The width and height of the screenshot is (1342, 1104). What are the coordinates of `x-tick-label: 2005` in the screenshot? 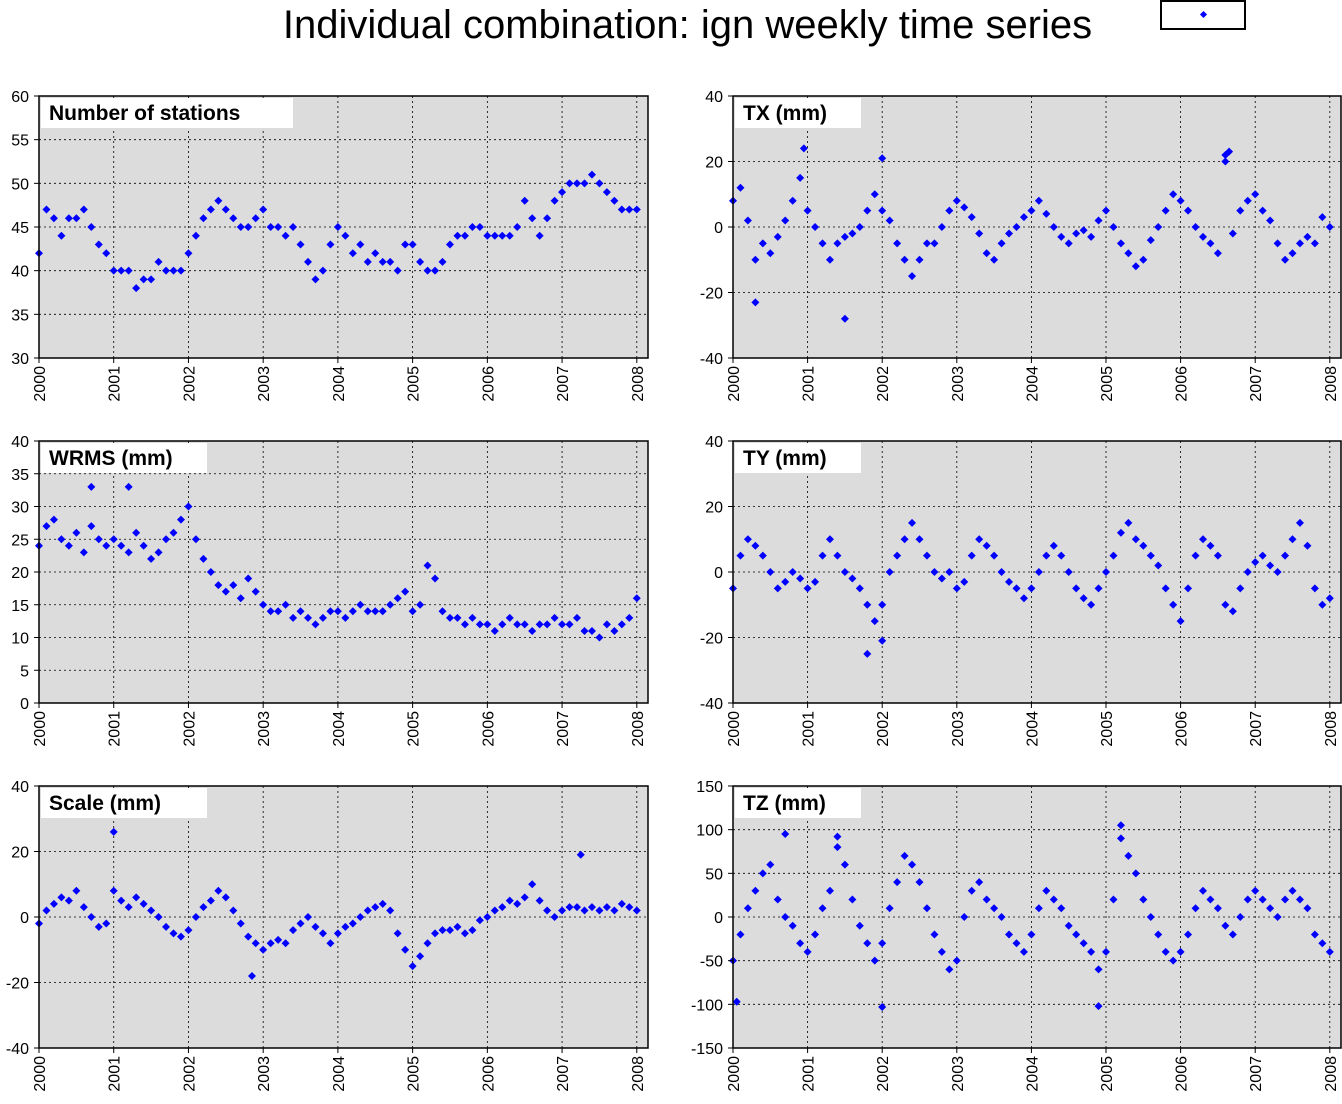 It's located at (1107, 1074).